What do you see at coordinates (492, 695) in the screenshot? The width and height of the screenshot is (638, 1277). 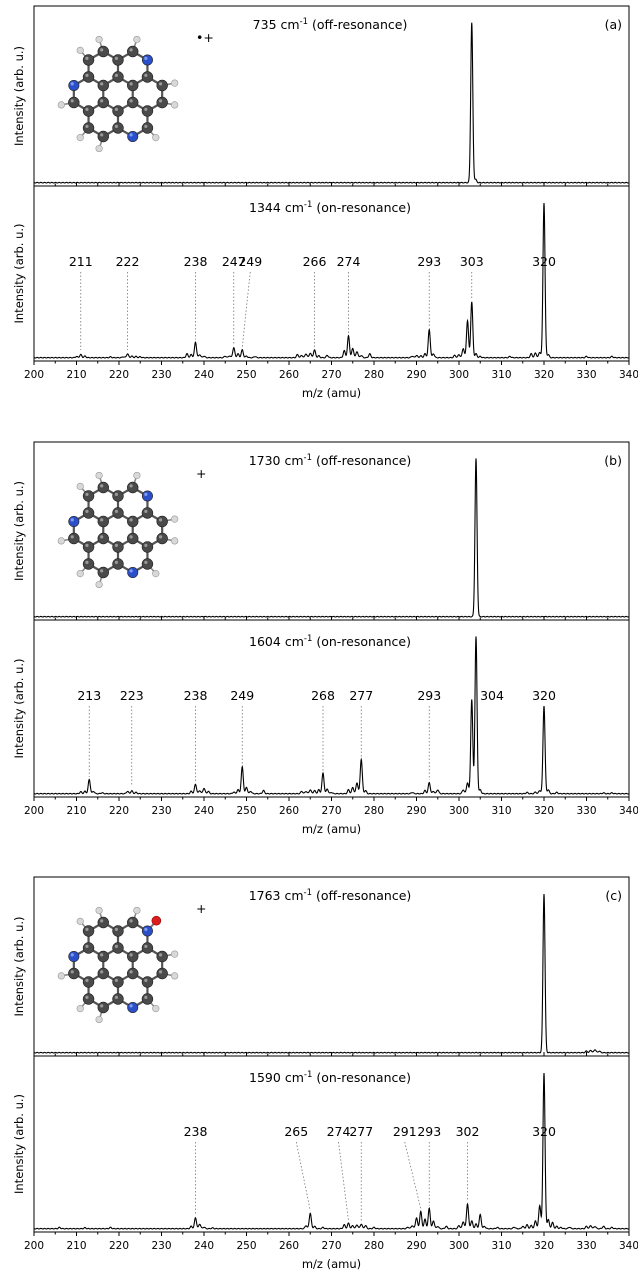 I see `peak-label: 304` at bounding box center [492, 695].